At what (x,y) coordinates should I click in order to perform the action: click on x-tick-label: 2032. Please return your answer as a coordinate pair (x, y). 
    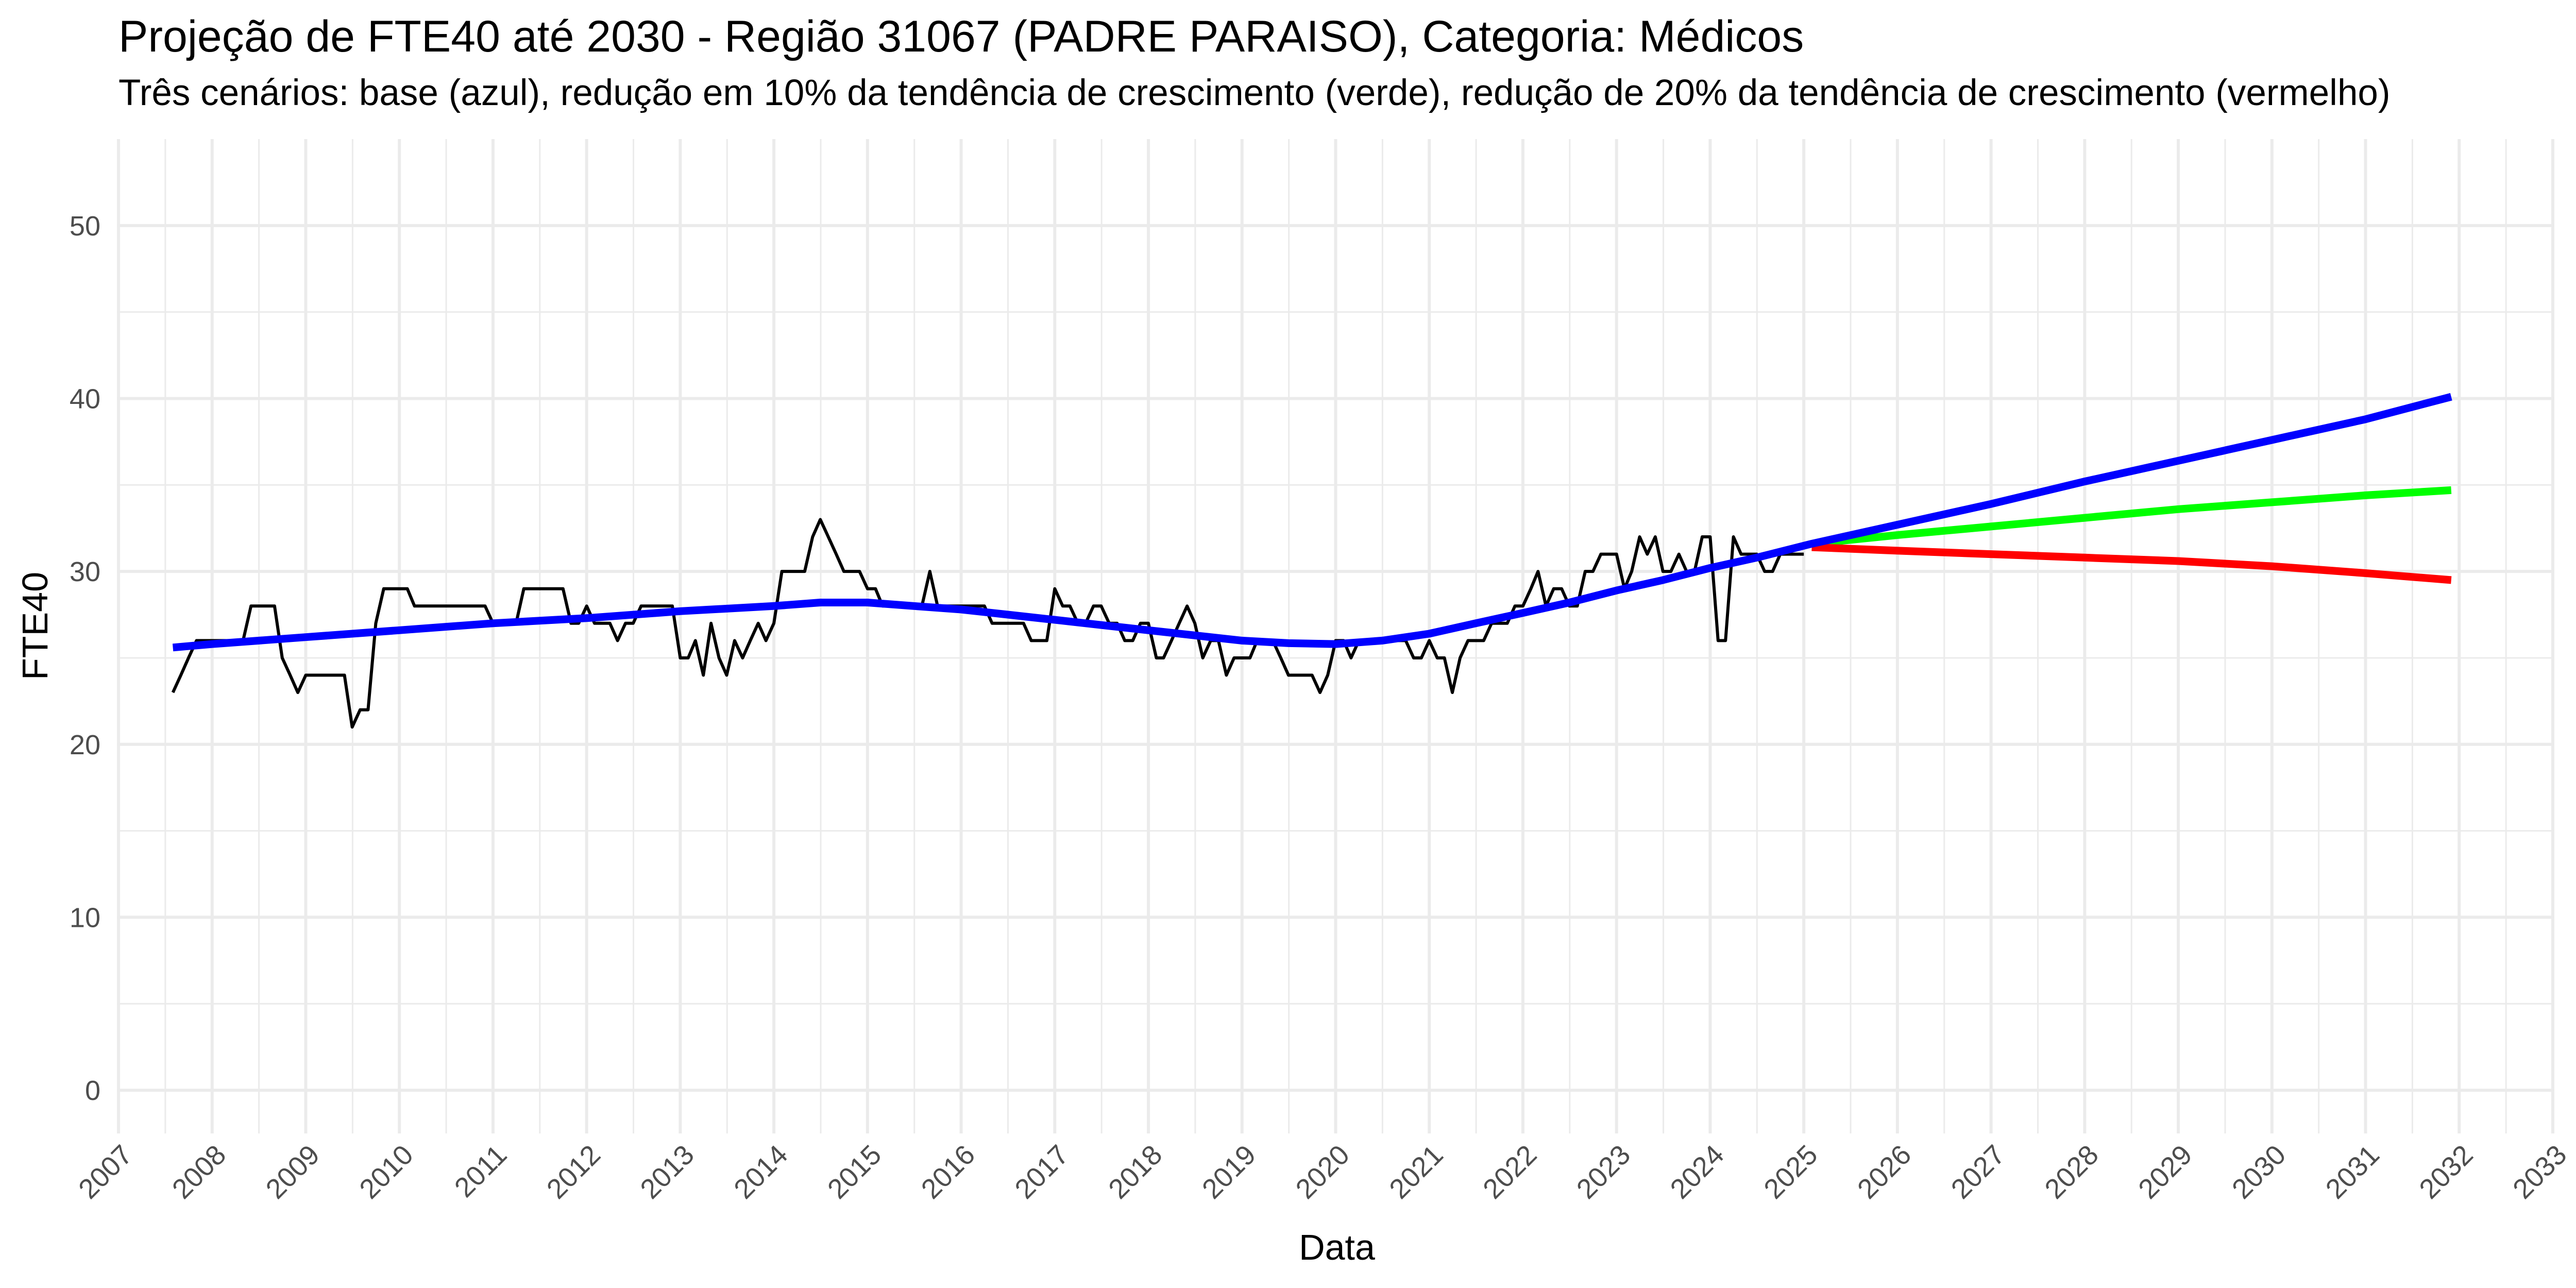
    Looking at the image, I should click on (2446, 1172).